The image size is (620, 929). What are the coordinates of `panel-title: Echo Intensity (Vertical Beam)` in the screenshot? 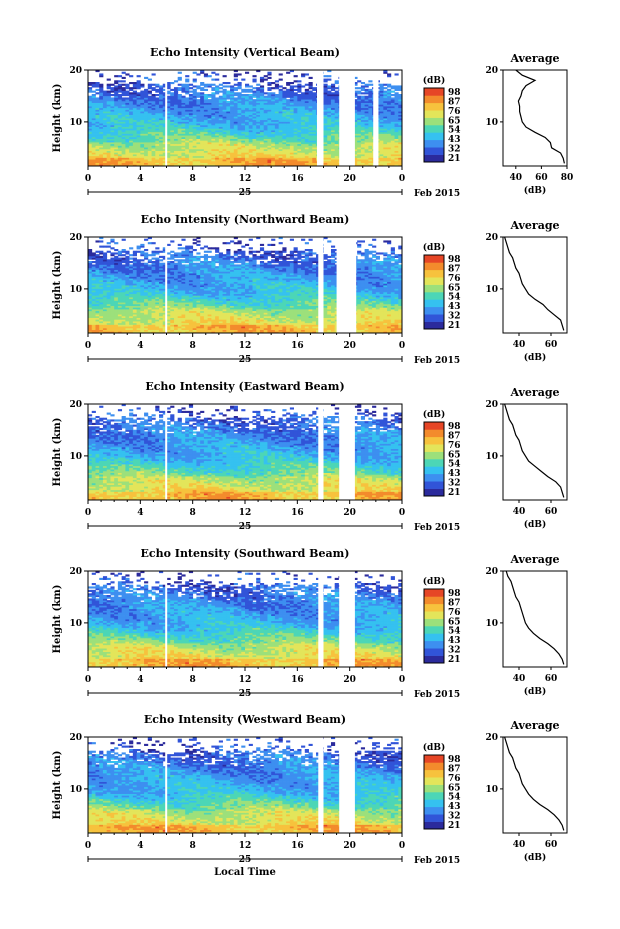 It's located at (245, 52).